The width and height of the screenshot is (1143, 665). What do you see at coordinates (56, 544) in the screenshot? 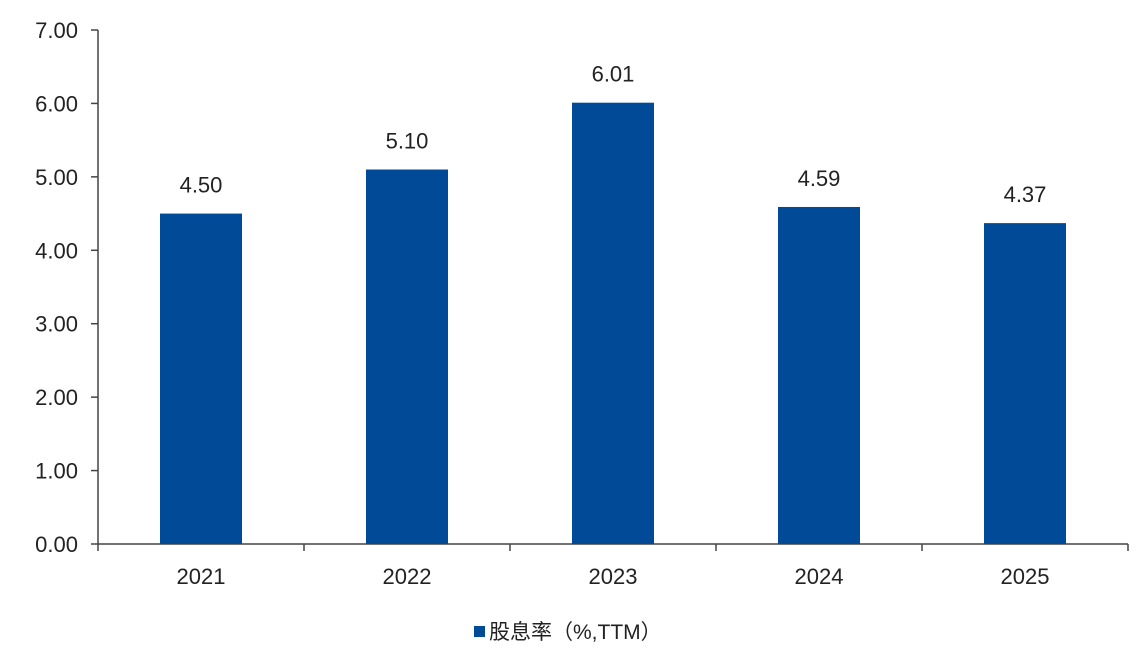
I see `y-tick-label: 0.00` at bounding box center [56, 544].